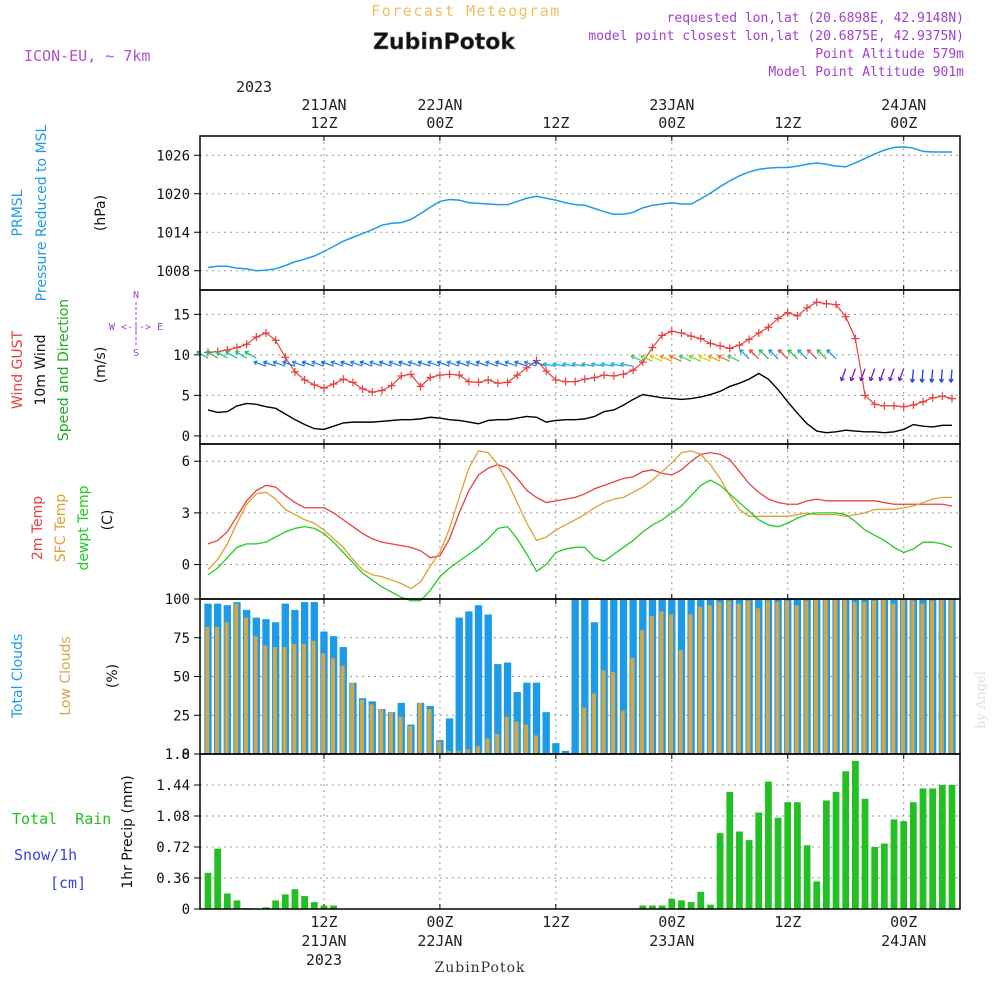 The image size is (1000, 1000). I want to click on panel-border-pressure, so click(580, 213).